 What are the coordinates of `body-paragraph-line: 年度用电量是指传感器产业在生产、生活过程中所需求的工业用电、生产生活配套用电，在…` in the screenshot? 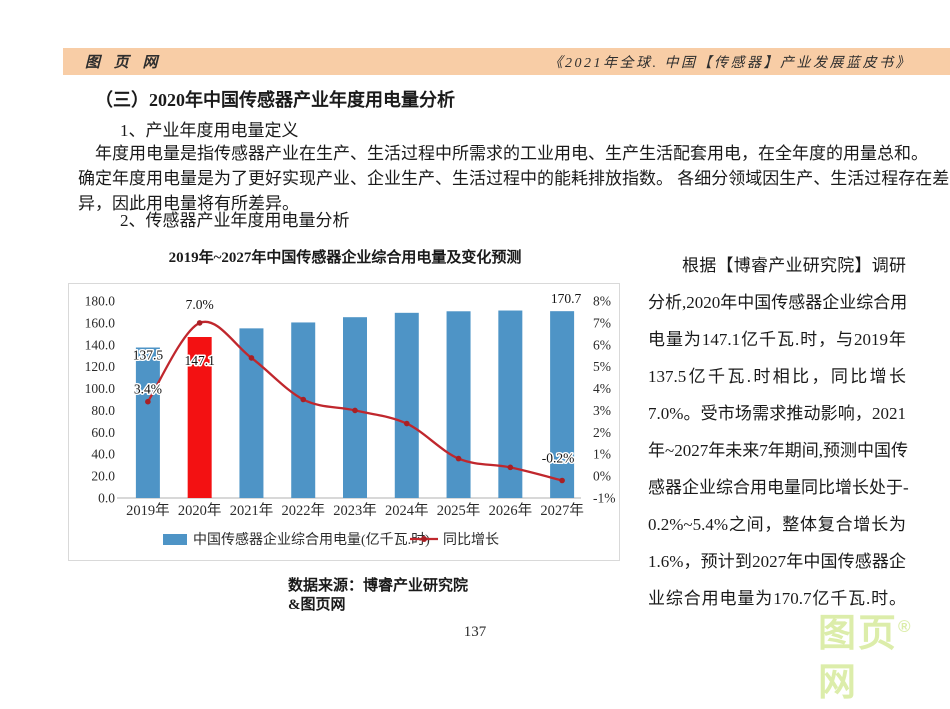 It's located at (511, 153).